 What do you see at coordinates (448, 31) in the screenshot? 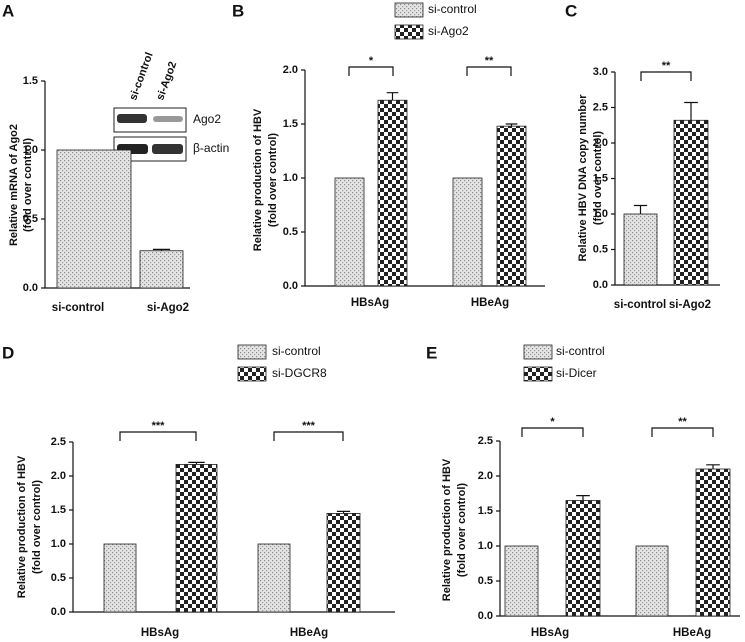
I see `legend-label: si-Ago2` at bounding box center [448, 31].